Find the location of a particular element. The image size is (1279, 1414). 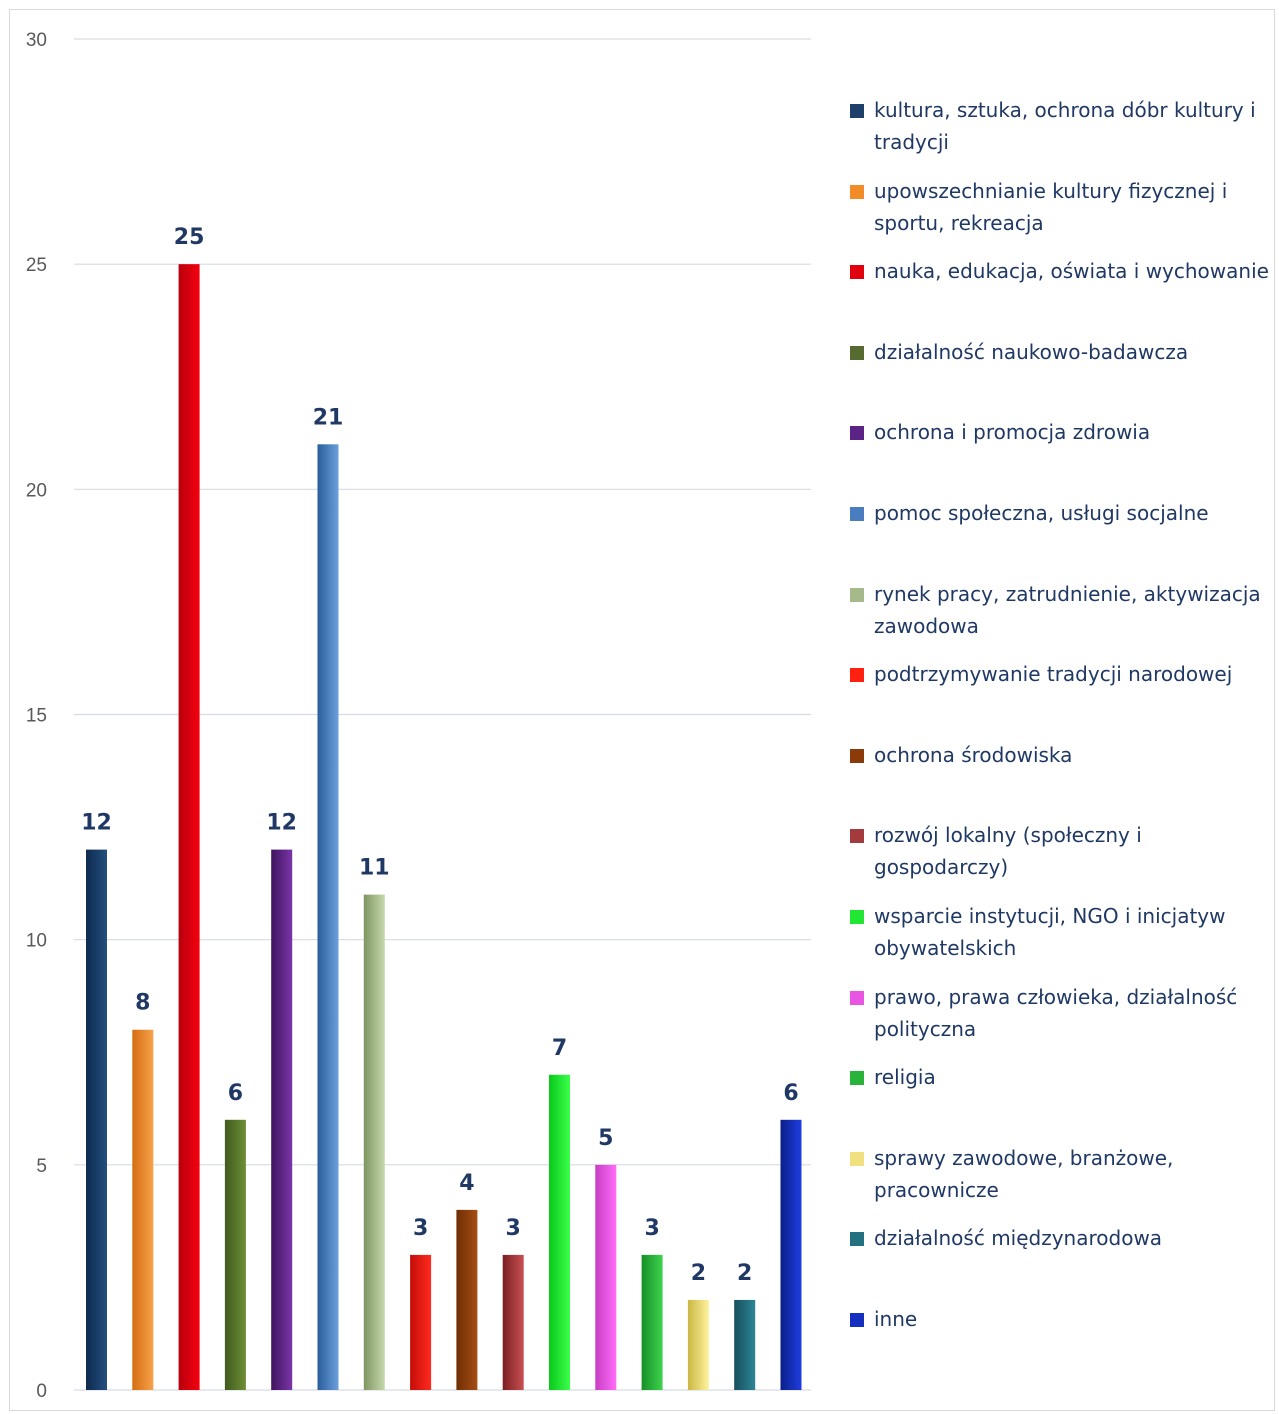

legend-item-8: podtrzymywanie tradycji narodowej is located at coordinates (1062, 674).